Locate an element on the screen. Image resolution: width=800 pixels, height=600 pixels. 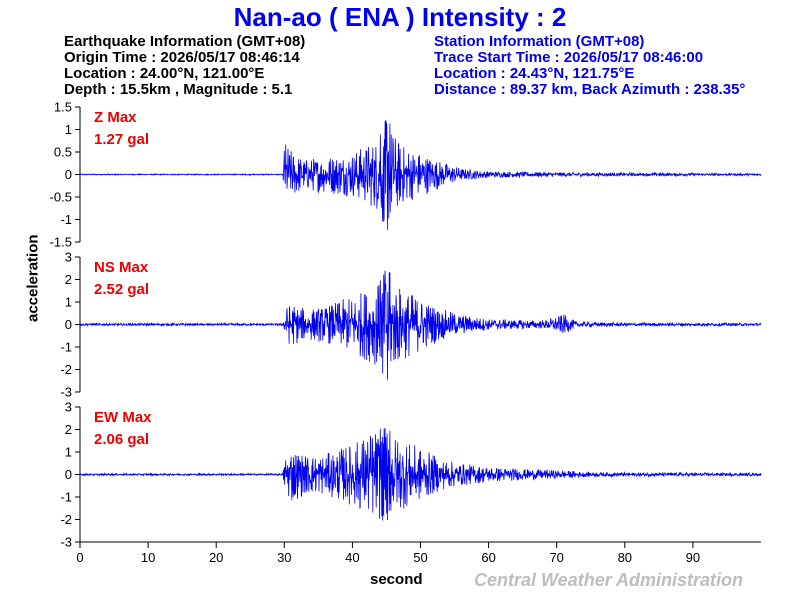
page-title: Nan-ao ( ENA ) Intensity : 2 is located at coordinates (400, 17).